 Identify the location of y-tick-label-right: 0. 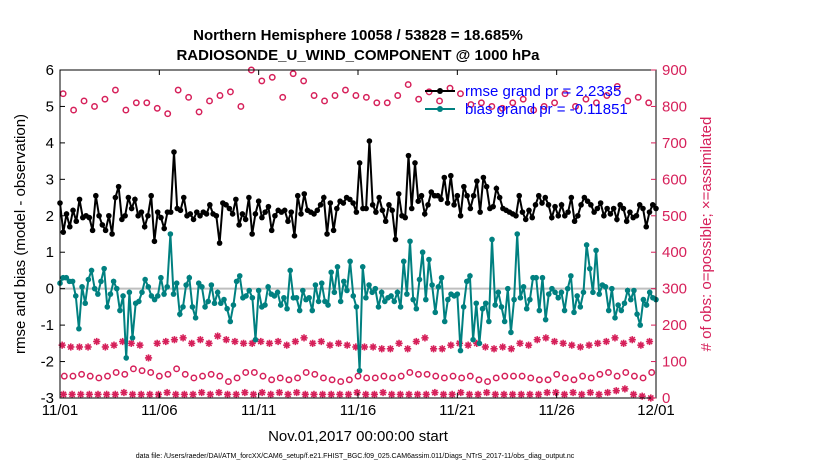
(666, 398).